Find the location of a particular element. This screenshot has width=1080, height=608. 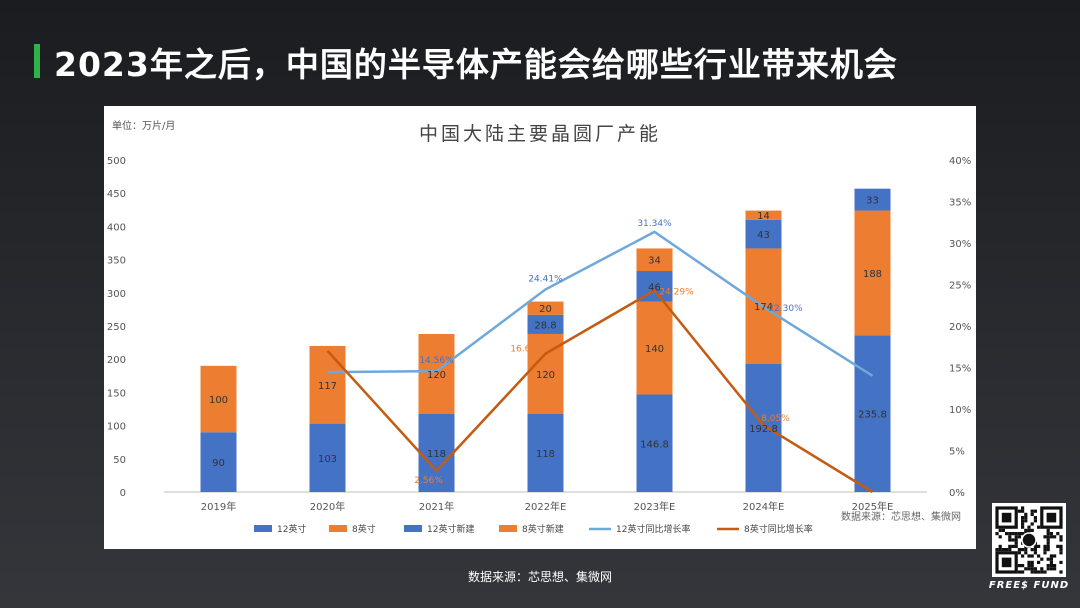

line-data-label: 24.41% is located at coordinates (545, 279).